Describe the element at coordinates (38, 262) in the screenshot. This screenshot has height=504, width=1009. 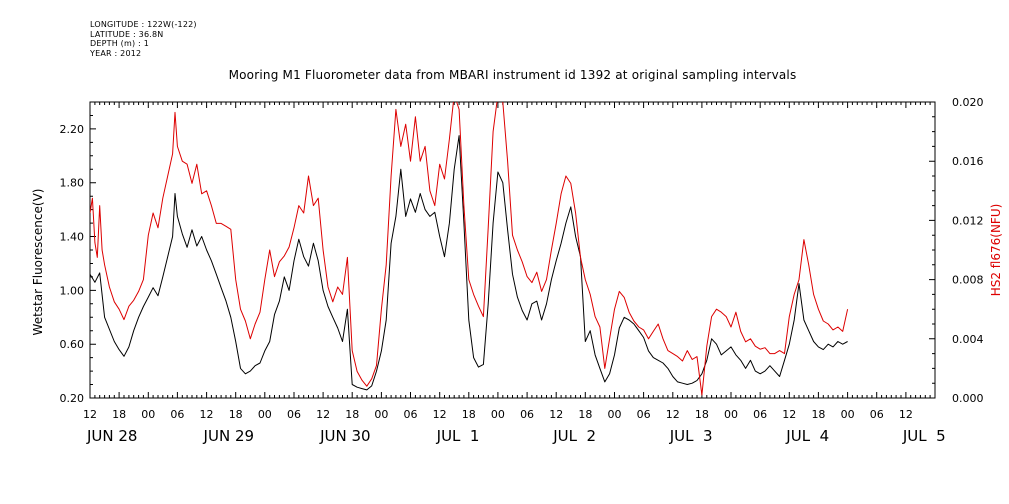
I see `y-axis-label: Wetstar Fluorescence(V)` at that location.